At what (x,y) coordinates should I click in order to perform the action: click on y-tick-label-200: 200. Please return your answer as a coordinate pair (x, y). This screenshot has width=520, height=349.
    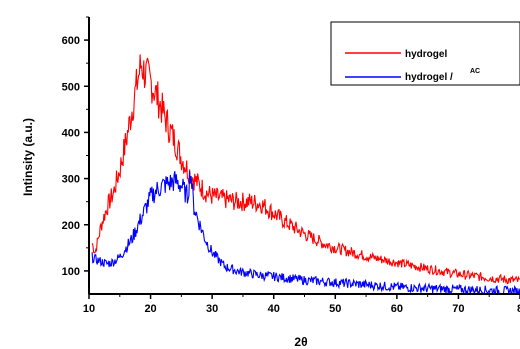
    Looking at the image, I should click on (71, 226).